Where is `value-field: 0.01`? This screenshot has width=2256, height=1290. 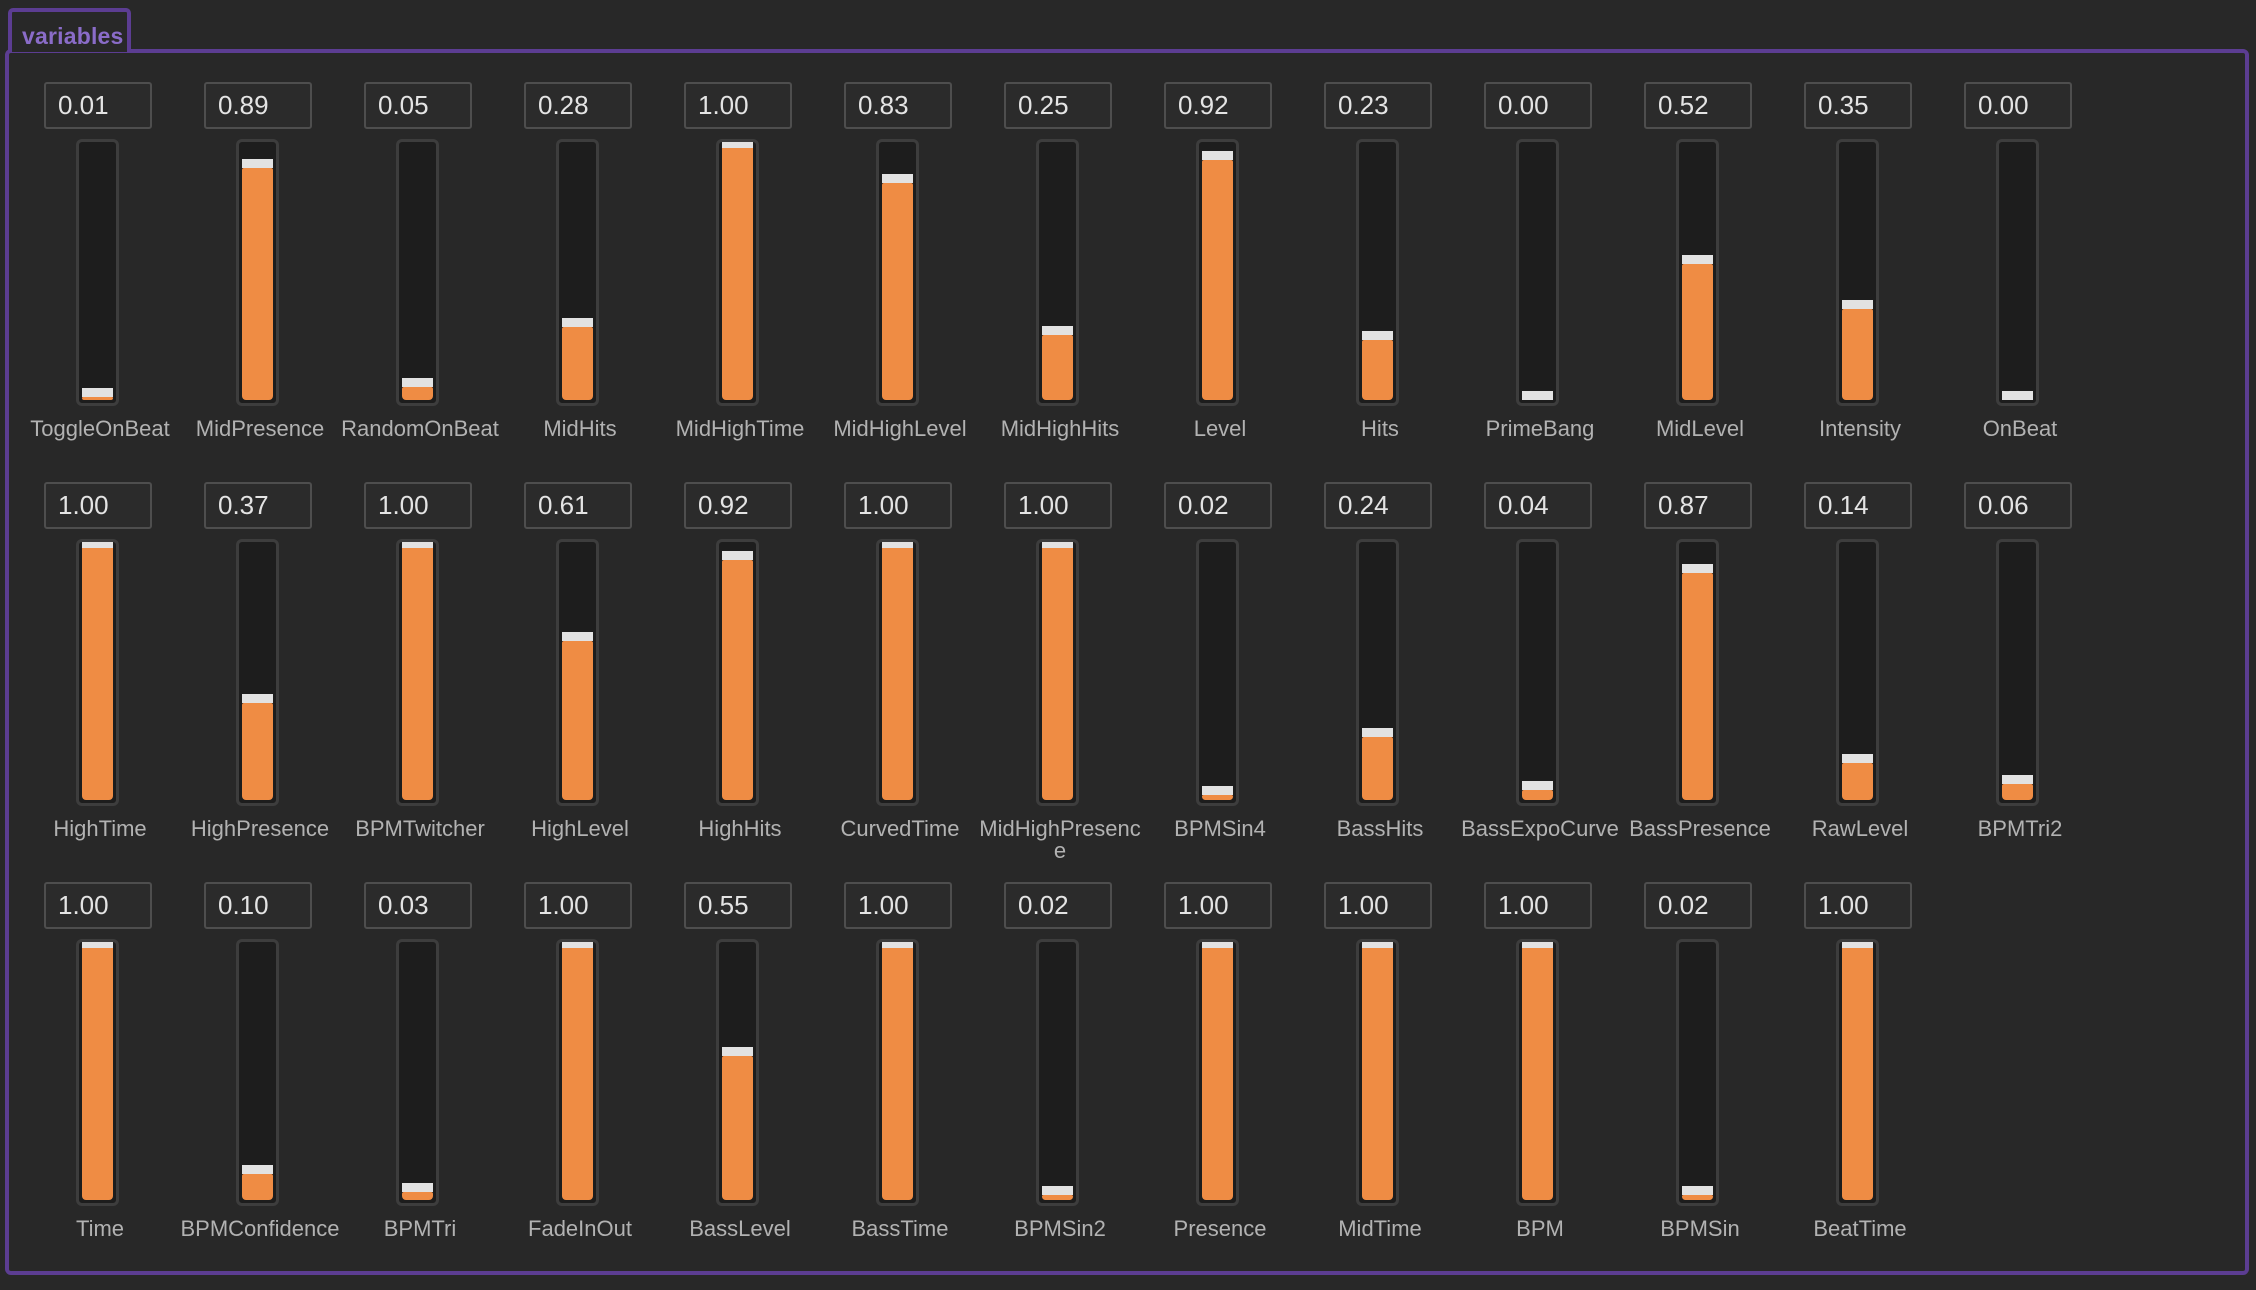 value-field: 0.01 is located at coordinates (98, 105).